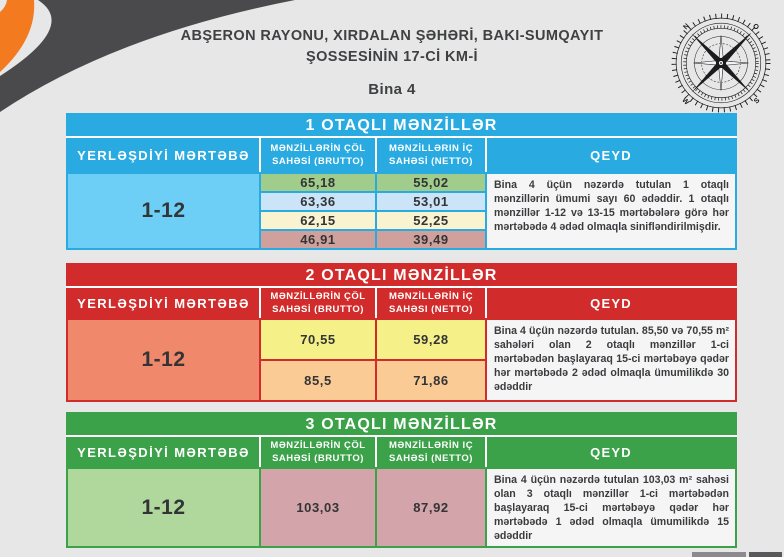 This screenshot has height=557, width=784. What do you see at coordinates (431, 303) in the screenshot?
I see `column-header-netto: MƏNZİLLƏRİN İÇ SAHƏSI (NETTO)` at bounding box center [431, 303].